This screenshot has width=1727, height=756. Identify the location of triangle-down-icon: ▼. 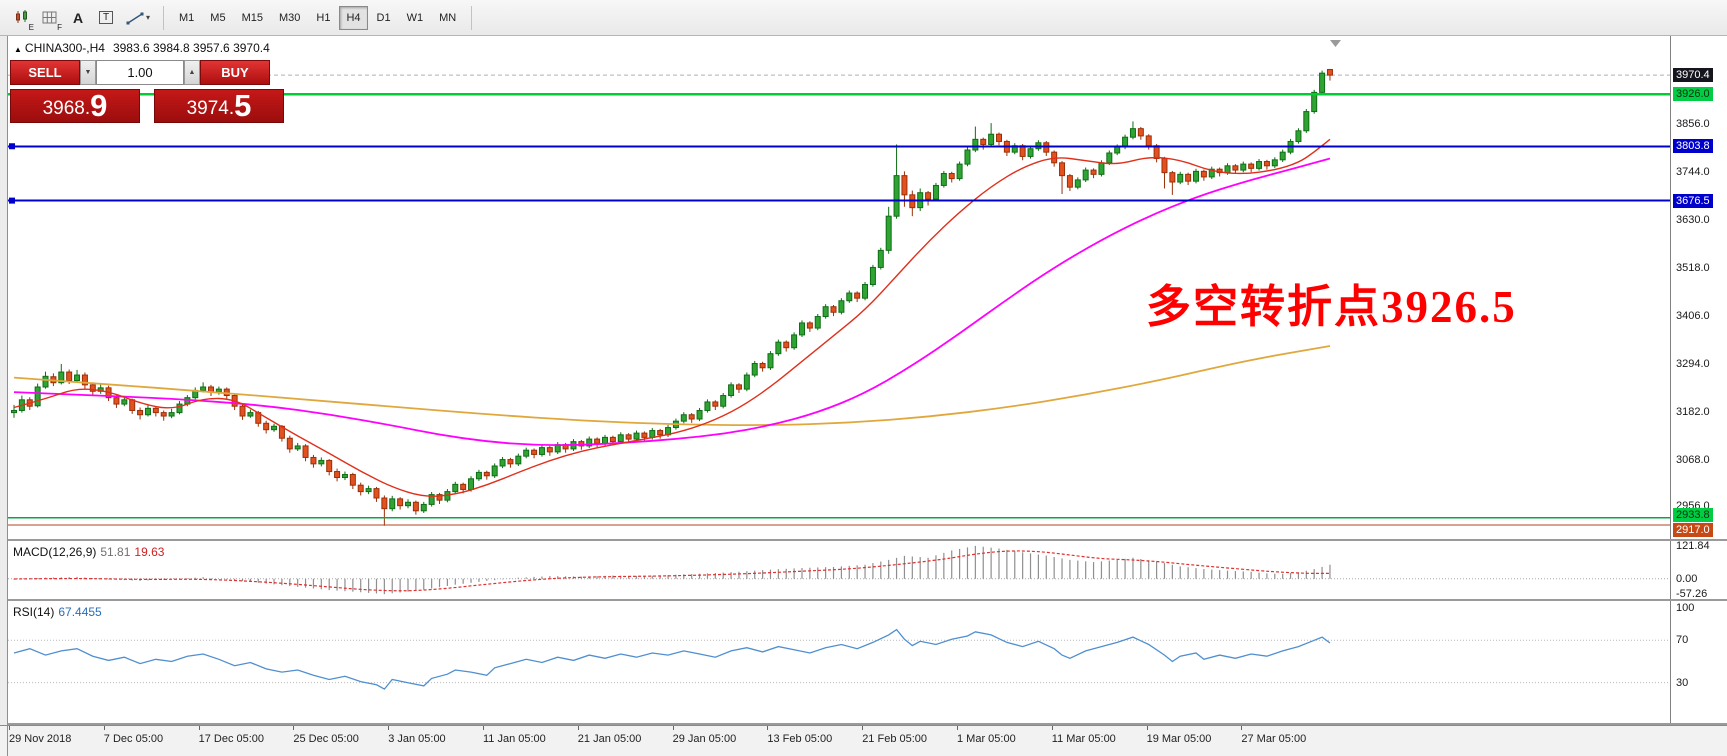
(88, 72).